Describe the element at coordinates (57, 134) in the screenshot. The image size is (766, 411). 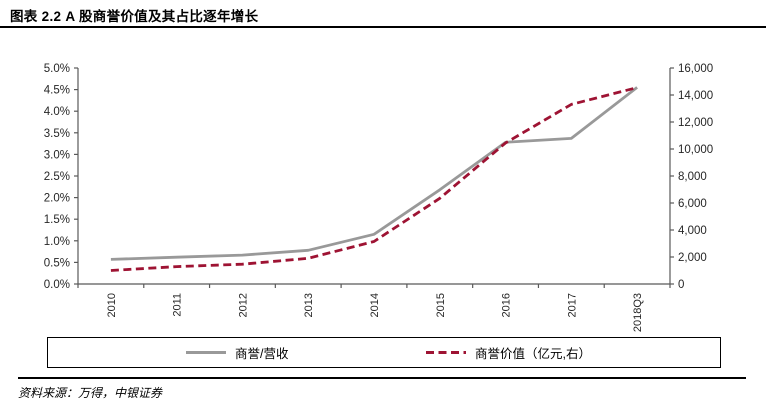
I see `svg-text: 3.5%` at that location.